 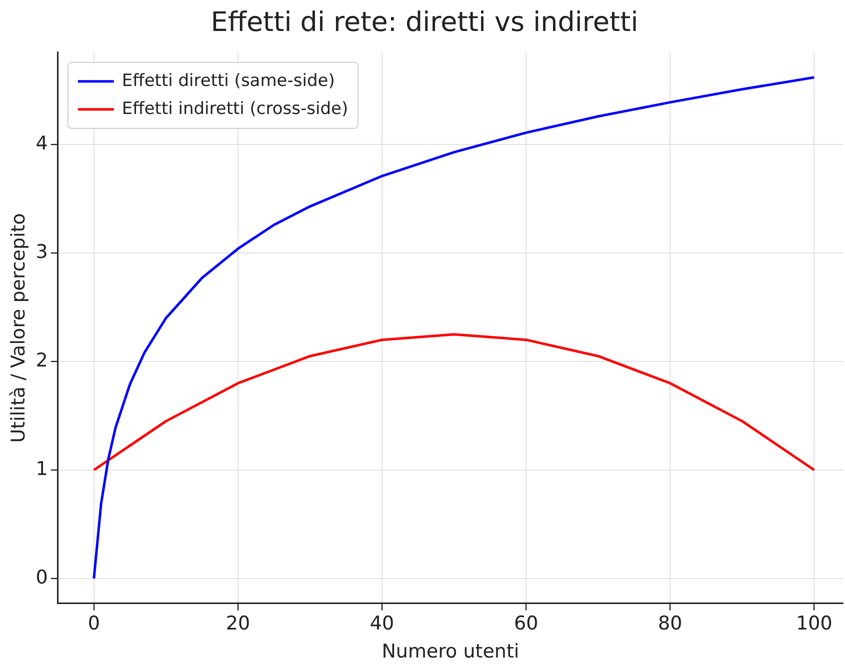 I want to click on y-axis-title: Utilità / Valore percepito, so click(x=18, y=328).